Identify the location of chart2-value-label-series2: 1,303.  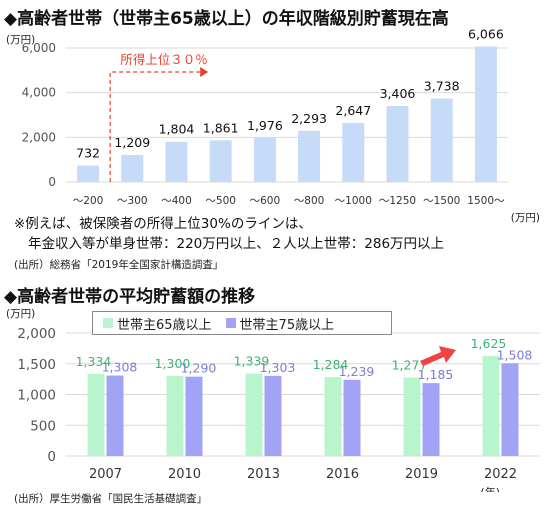
(278, 367).